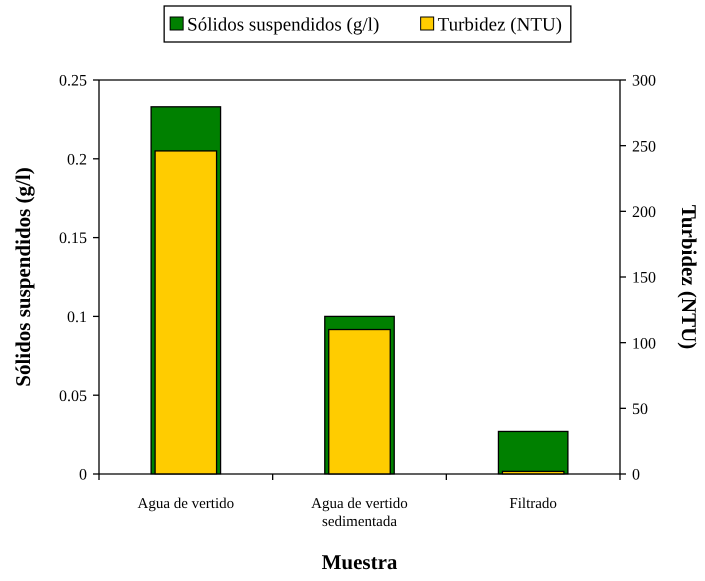 The image size is (705, 581). What do you see at coordinates (644, 212) in the screenshot?
I see `y2-tick-label: 200` at bounding box center [644, 212].